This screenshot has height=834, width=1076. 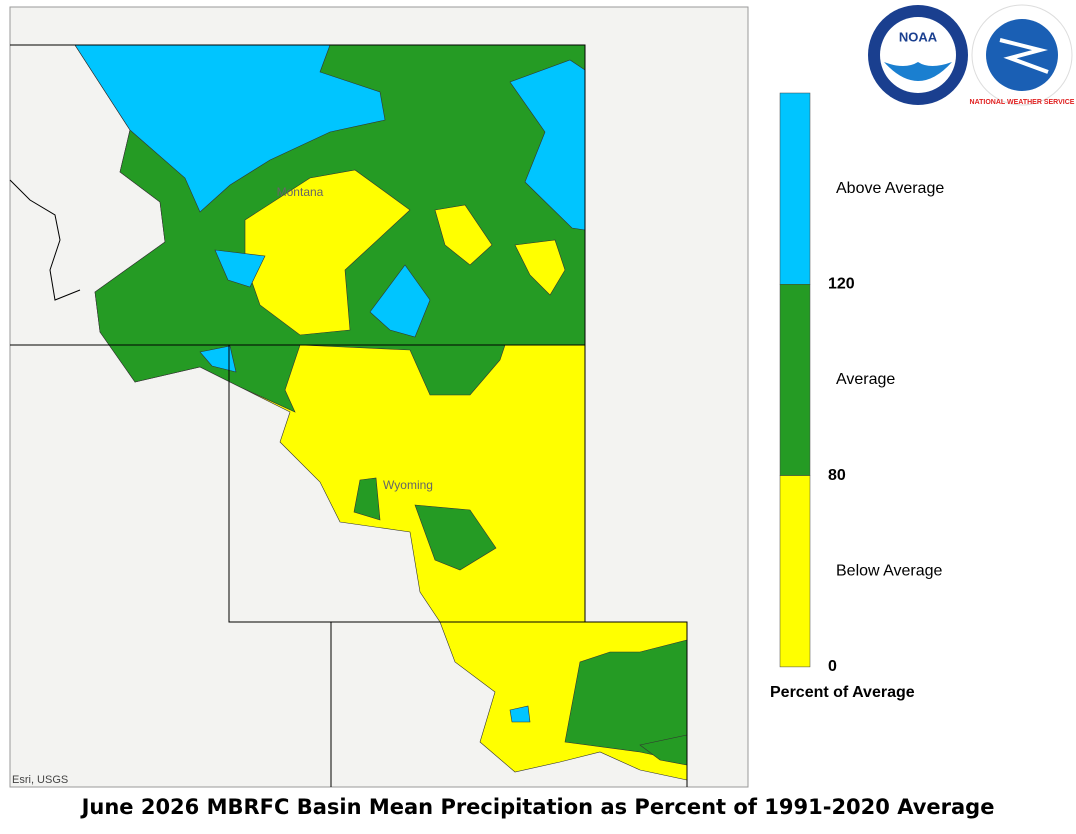 What do you see at coordinates (889, 570) in the screenshot?
I see `legend-label: Below Average` at bounding box center [889, 570].